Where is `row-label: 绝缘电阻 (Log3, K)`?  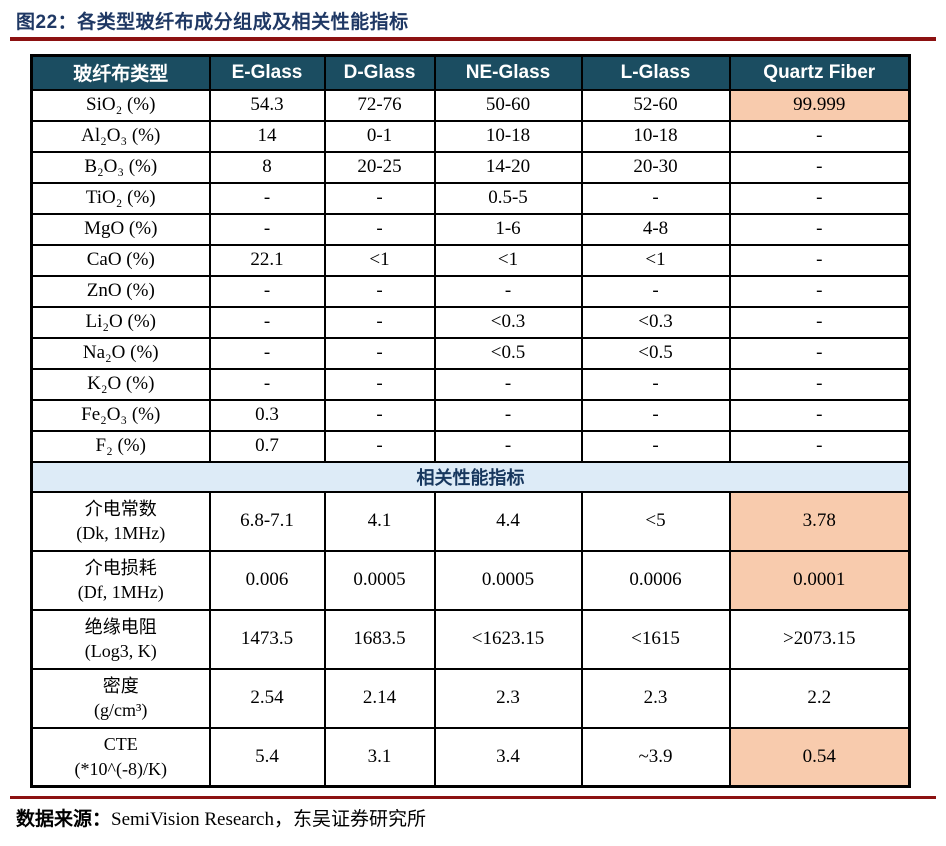
row-label: 绝缘电阻 (Log3, K) is located at coordinates (120, 639).